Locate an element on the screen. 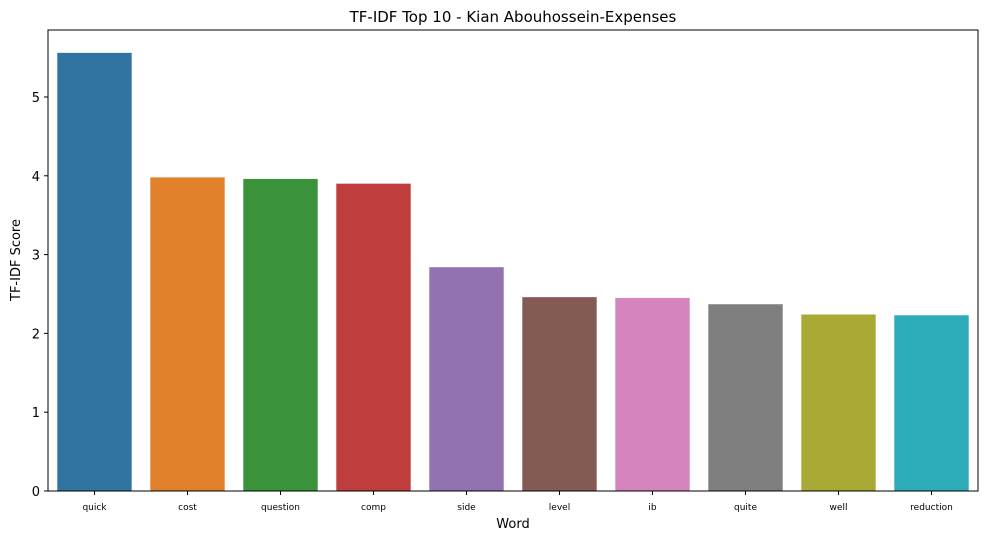 This screenshot has height=545, width=991. x-tick-label: ib is located at coordinates (652, 508).